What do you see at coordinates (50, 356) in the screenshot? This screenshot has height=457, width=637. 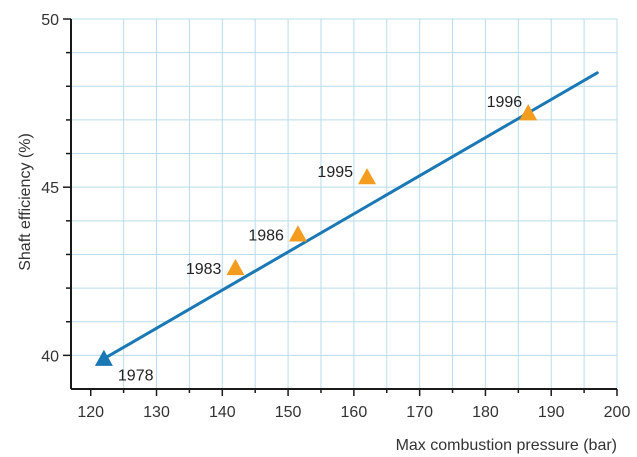 I see `y-tick-label: 40` at bounding box center [50, 356].